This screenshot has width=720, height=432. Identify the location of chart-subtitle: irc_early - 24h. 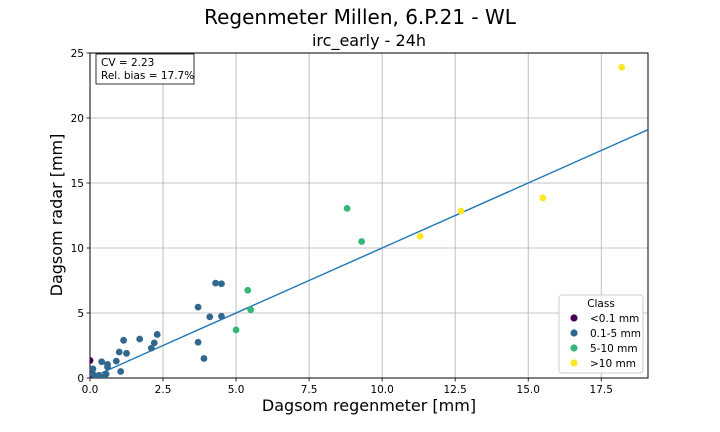
(369, 41).